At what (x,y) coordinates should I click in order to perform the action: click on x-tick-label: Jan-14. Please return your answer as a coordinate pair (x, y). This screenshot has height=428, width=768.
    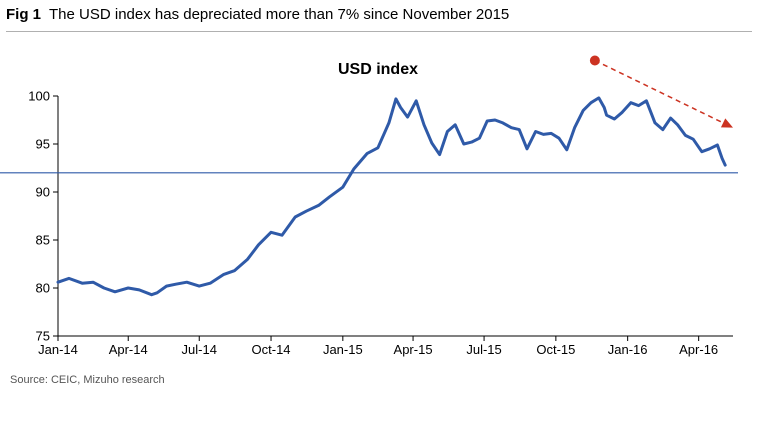
    Looking at the image, I should click on (58, 349).